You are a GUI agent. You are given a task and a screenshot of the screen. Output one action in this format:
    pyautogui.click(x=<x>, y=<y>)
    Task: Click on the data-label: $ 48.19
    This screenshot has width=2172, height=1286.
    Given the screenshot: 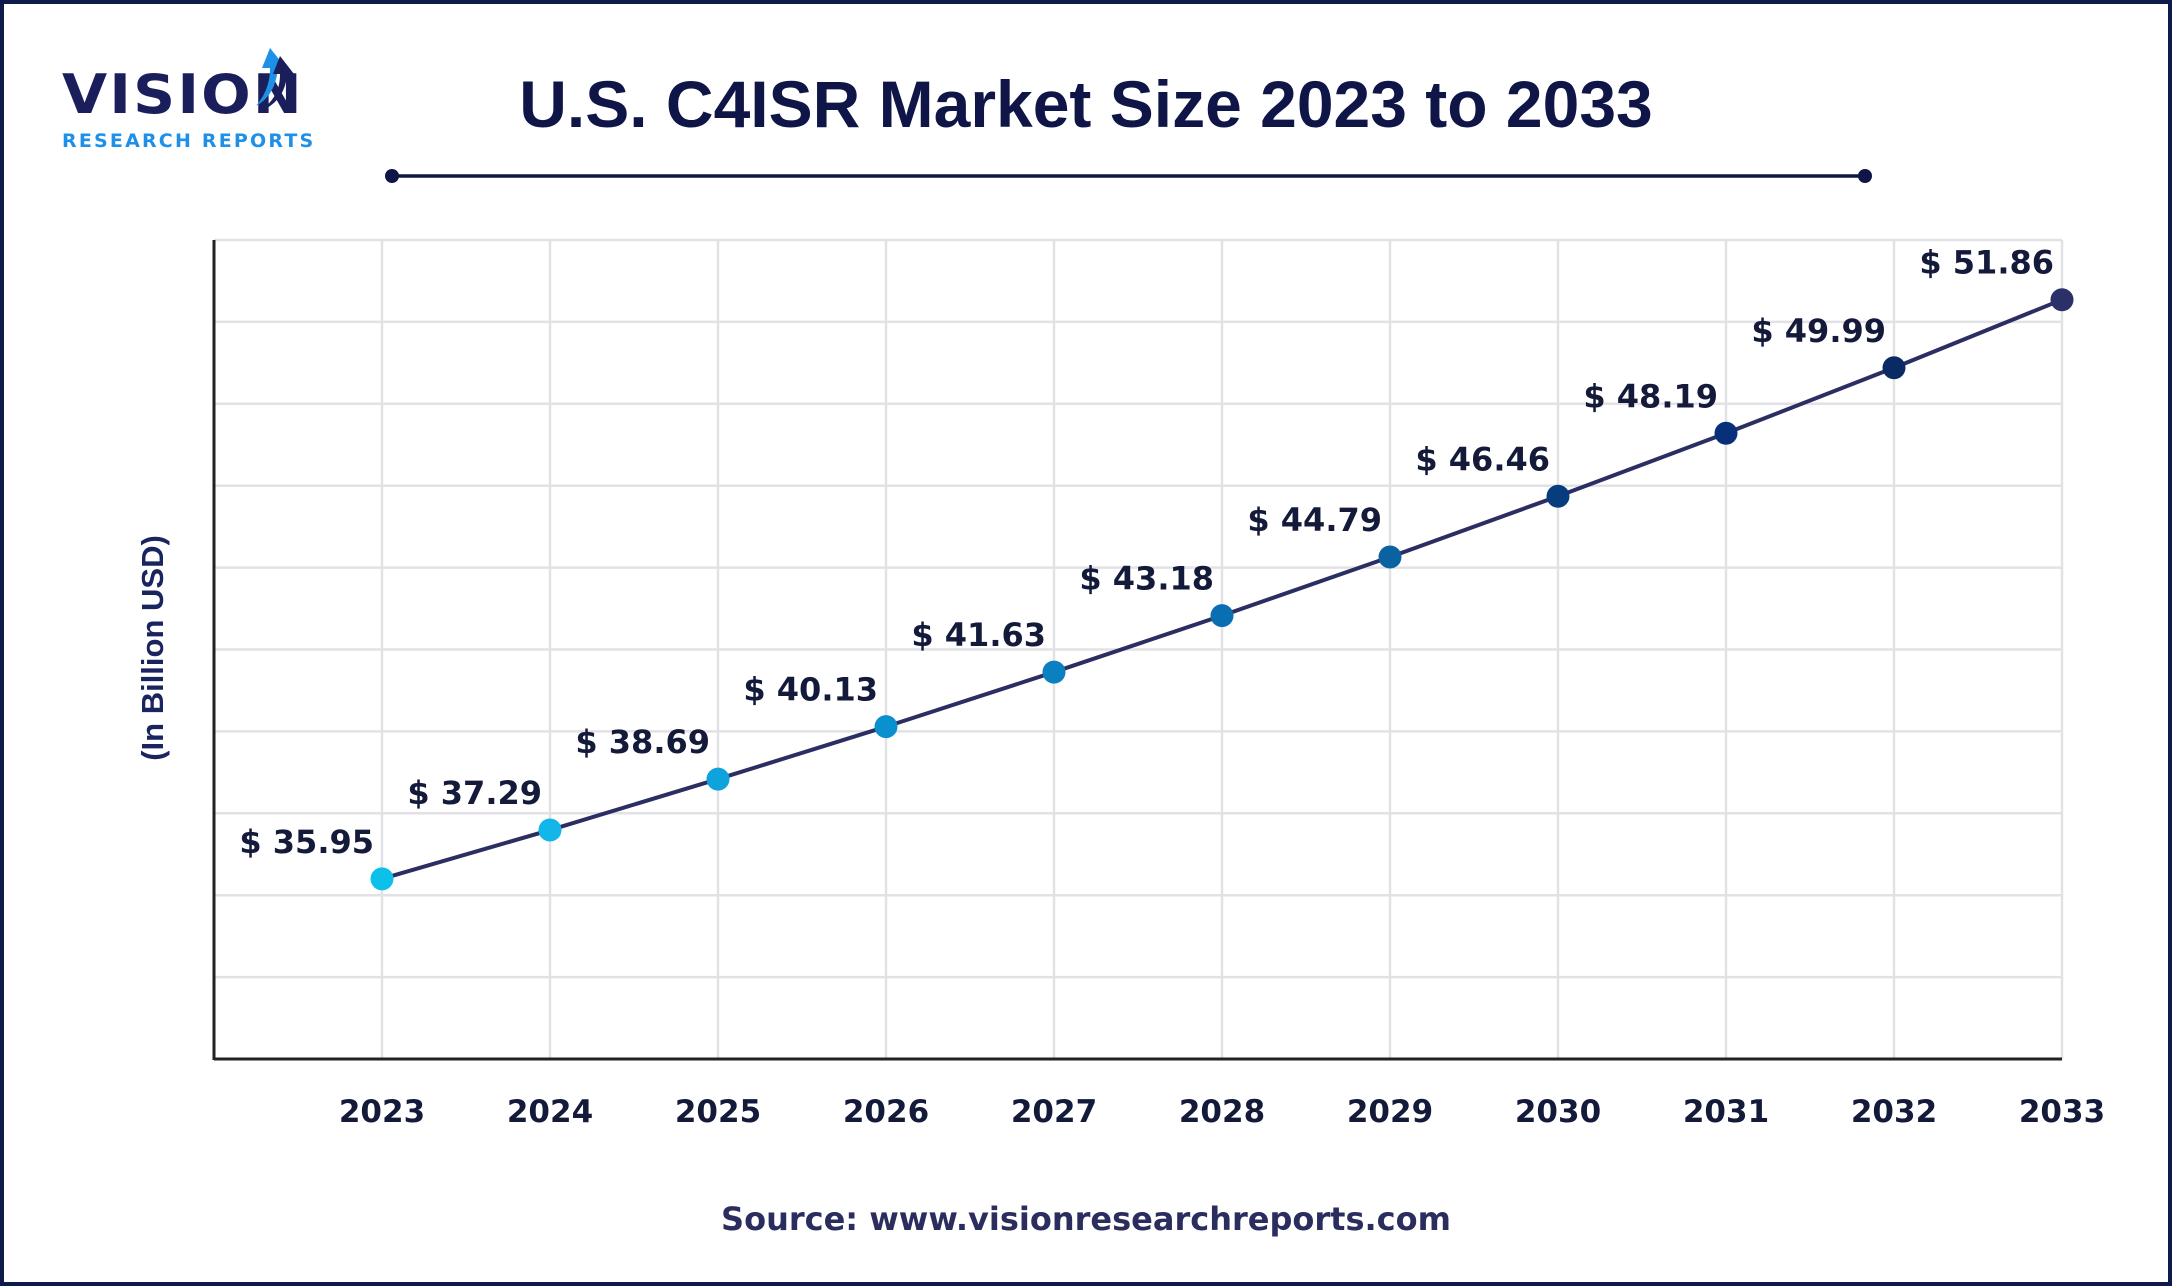 What is the action you would take?
    pyautogui.click(x=1650, y=396)
    